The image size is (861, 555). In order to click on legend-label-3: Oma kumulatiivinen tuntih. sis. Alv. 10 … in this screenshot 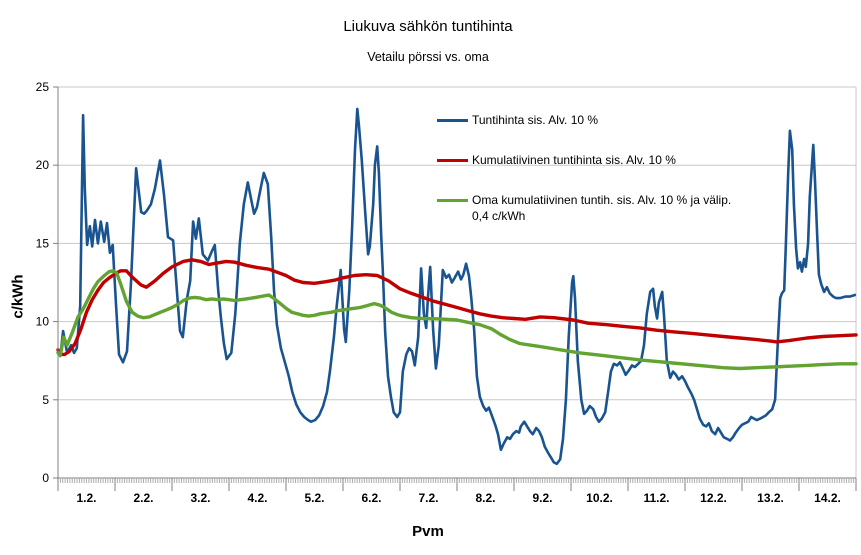, I will do `click(602, 208)`.